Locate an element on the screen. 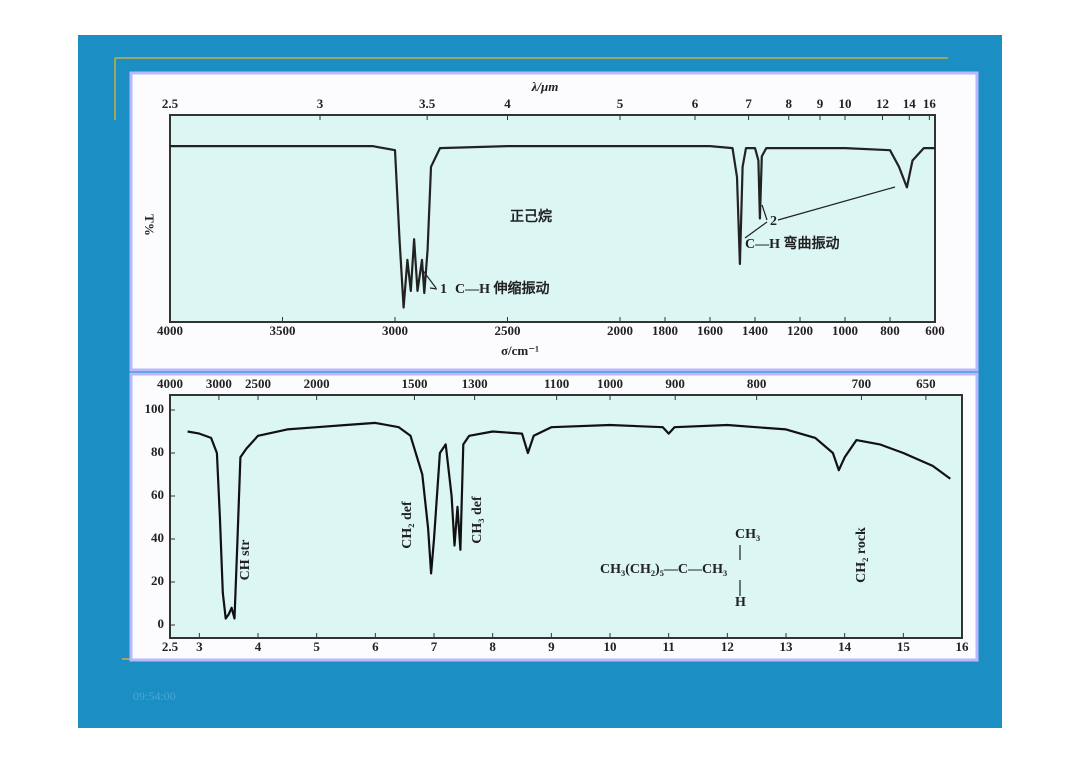 This screenshot has height=769, width=1080. x-tick-label: 3500 is located at coordinates (283, 330).